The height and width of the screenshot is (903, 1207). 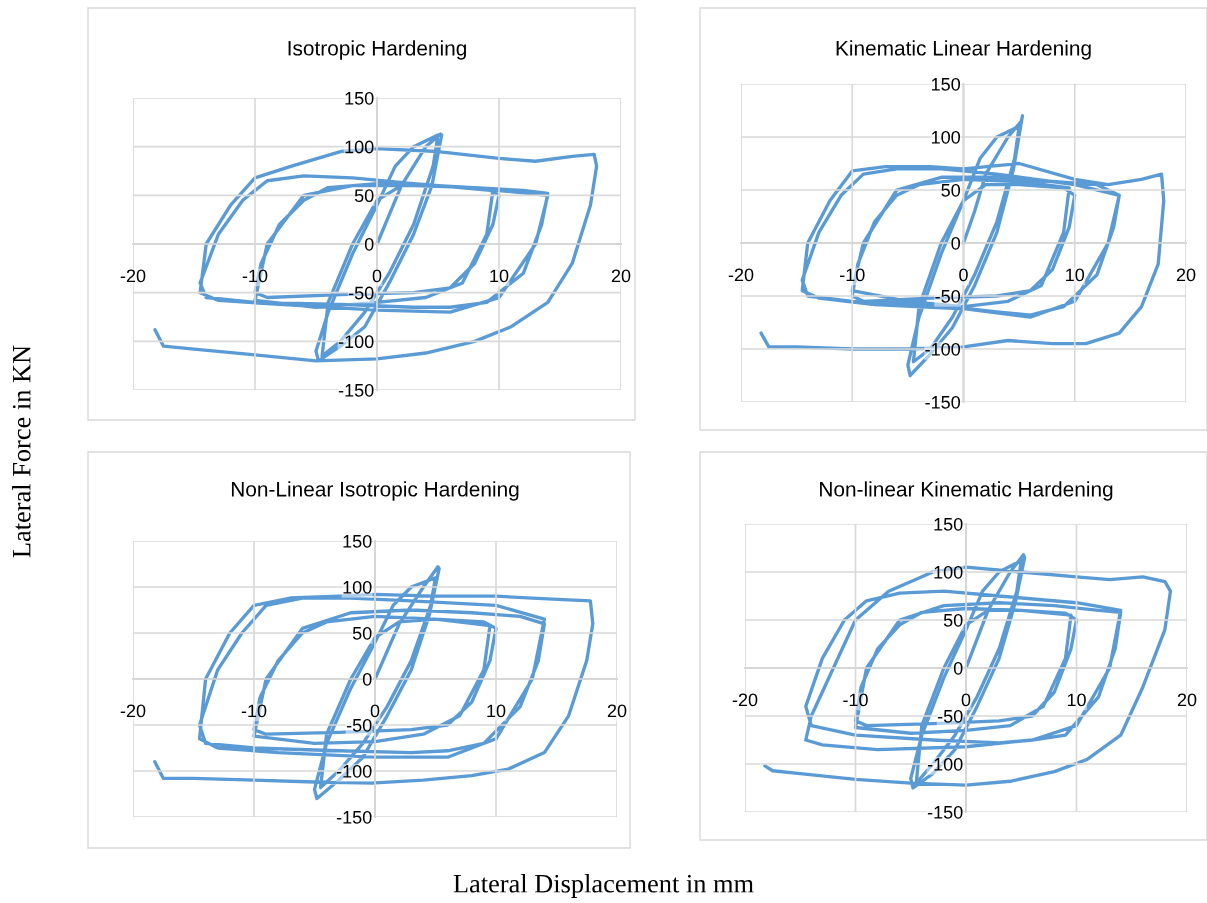 I want to click on chart-title: Non-Linear Isotropic Hardening, so click(x=375, y=491).